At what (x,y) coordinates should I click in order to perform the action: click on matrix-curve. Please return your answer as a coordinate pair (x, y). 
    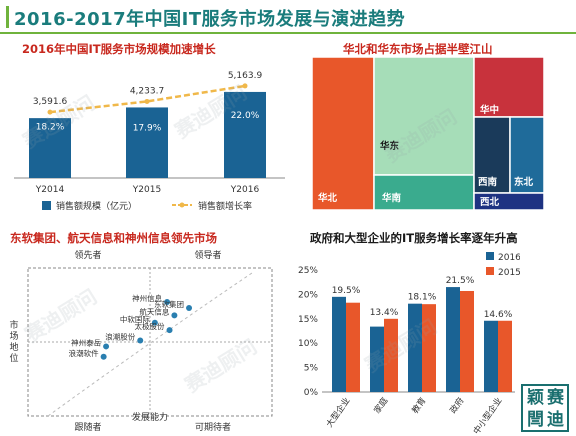
    Looking at the image, I should click on (150, 344).